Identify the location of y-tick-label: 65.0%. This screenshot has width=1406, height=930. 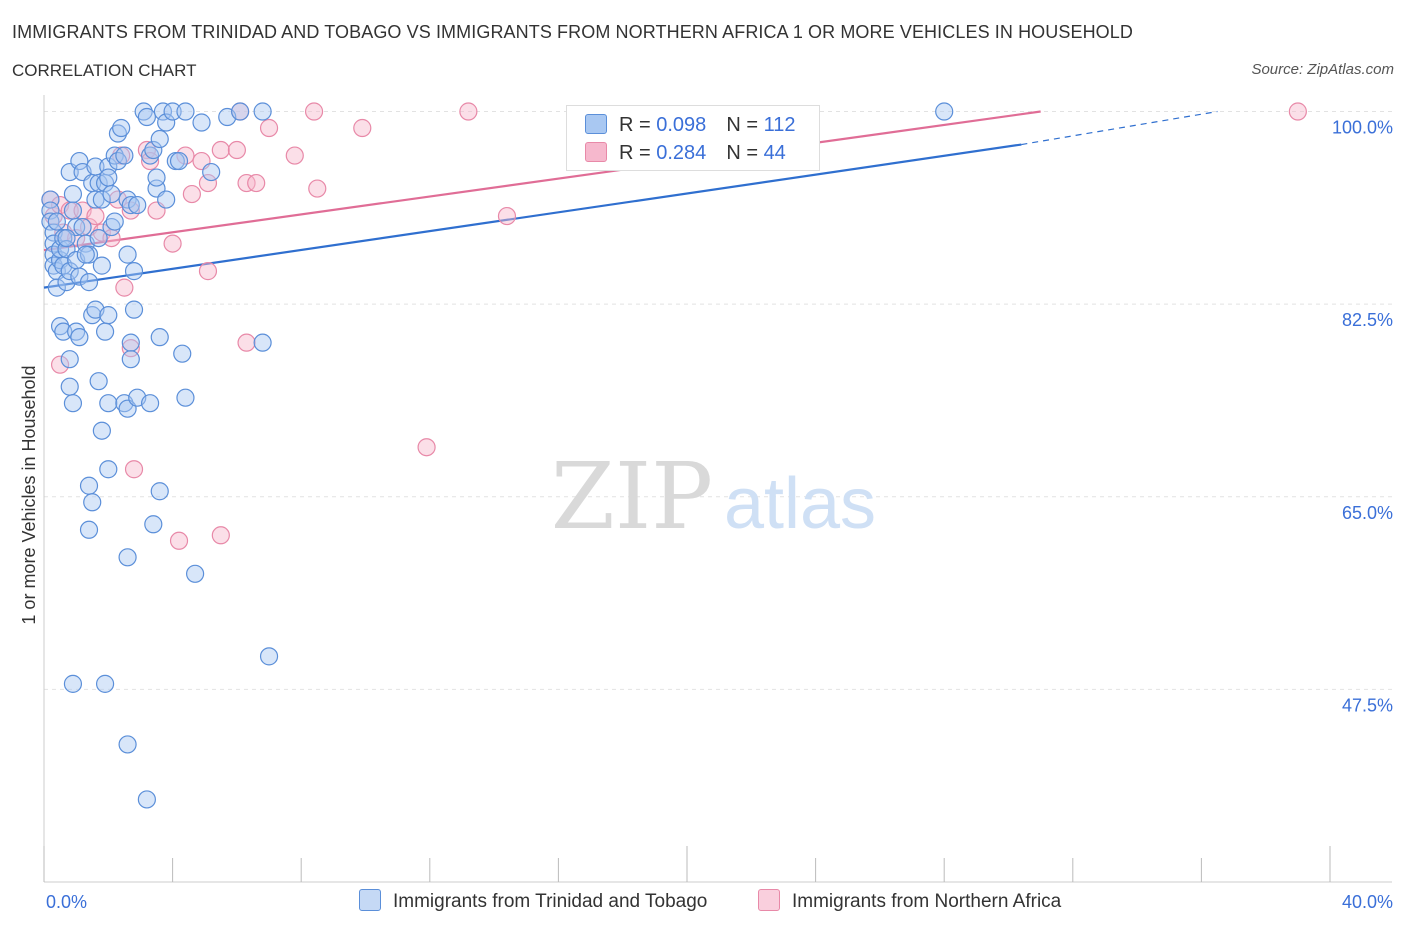
(1367, 513).